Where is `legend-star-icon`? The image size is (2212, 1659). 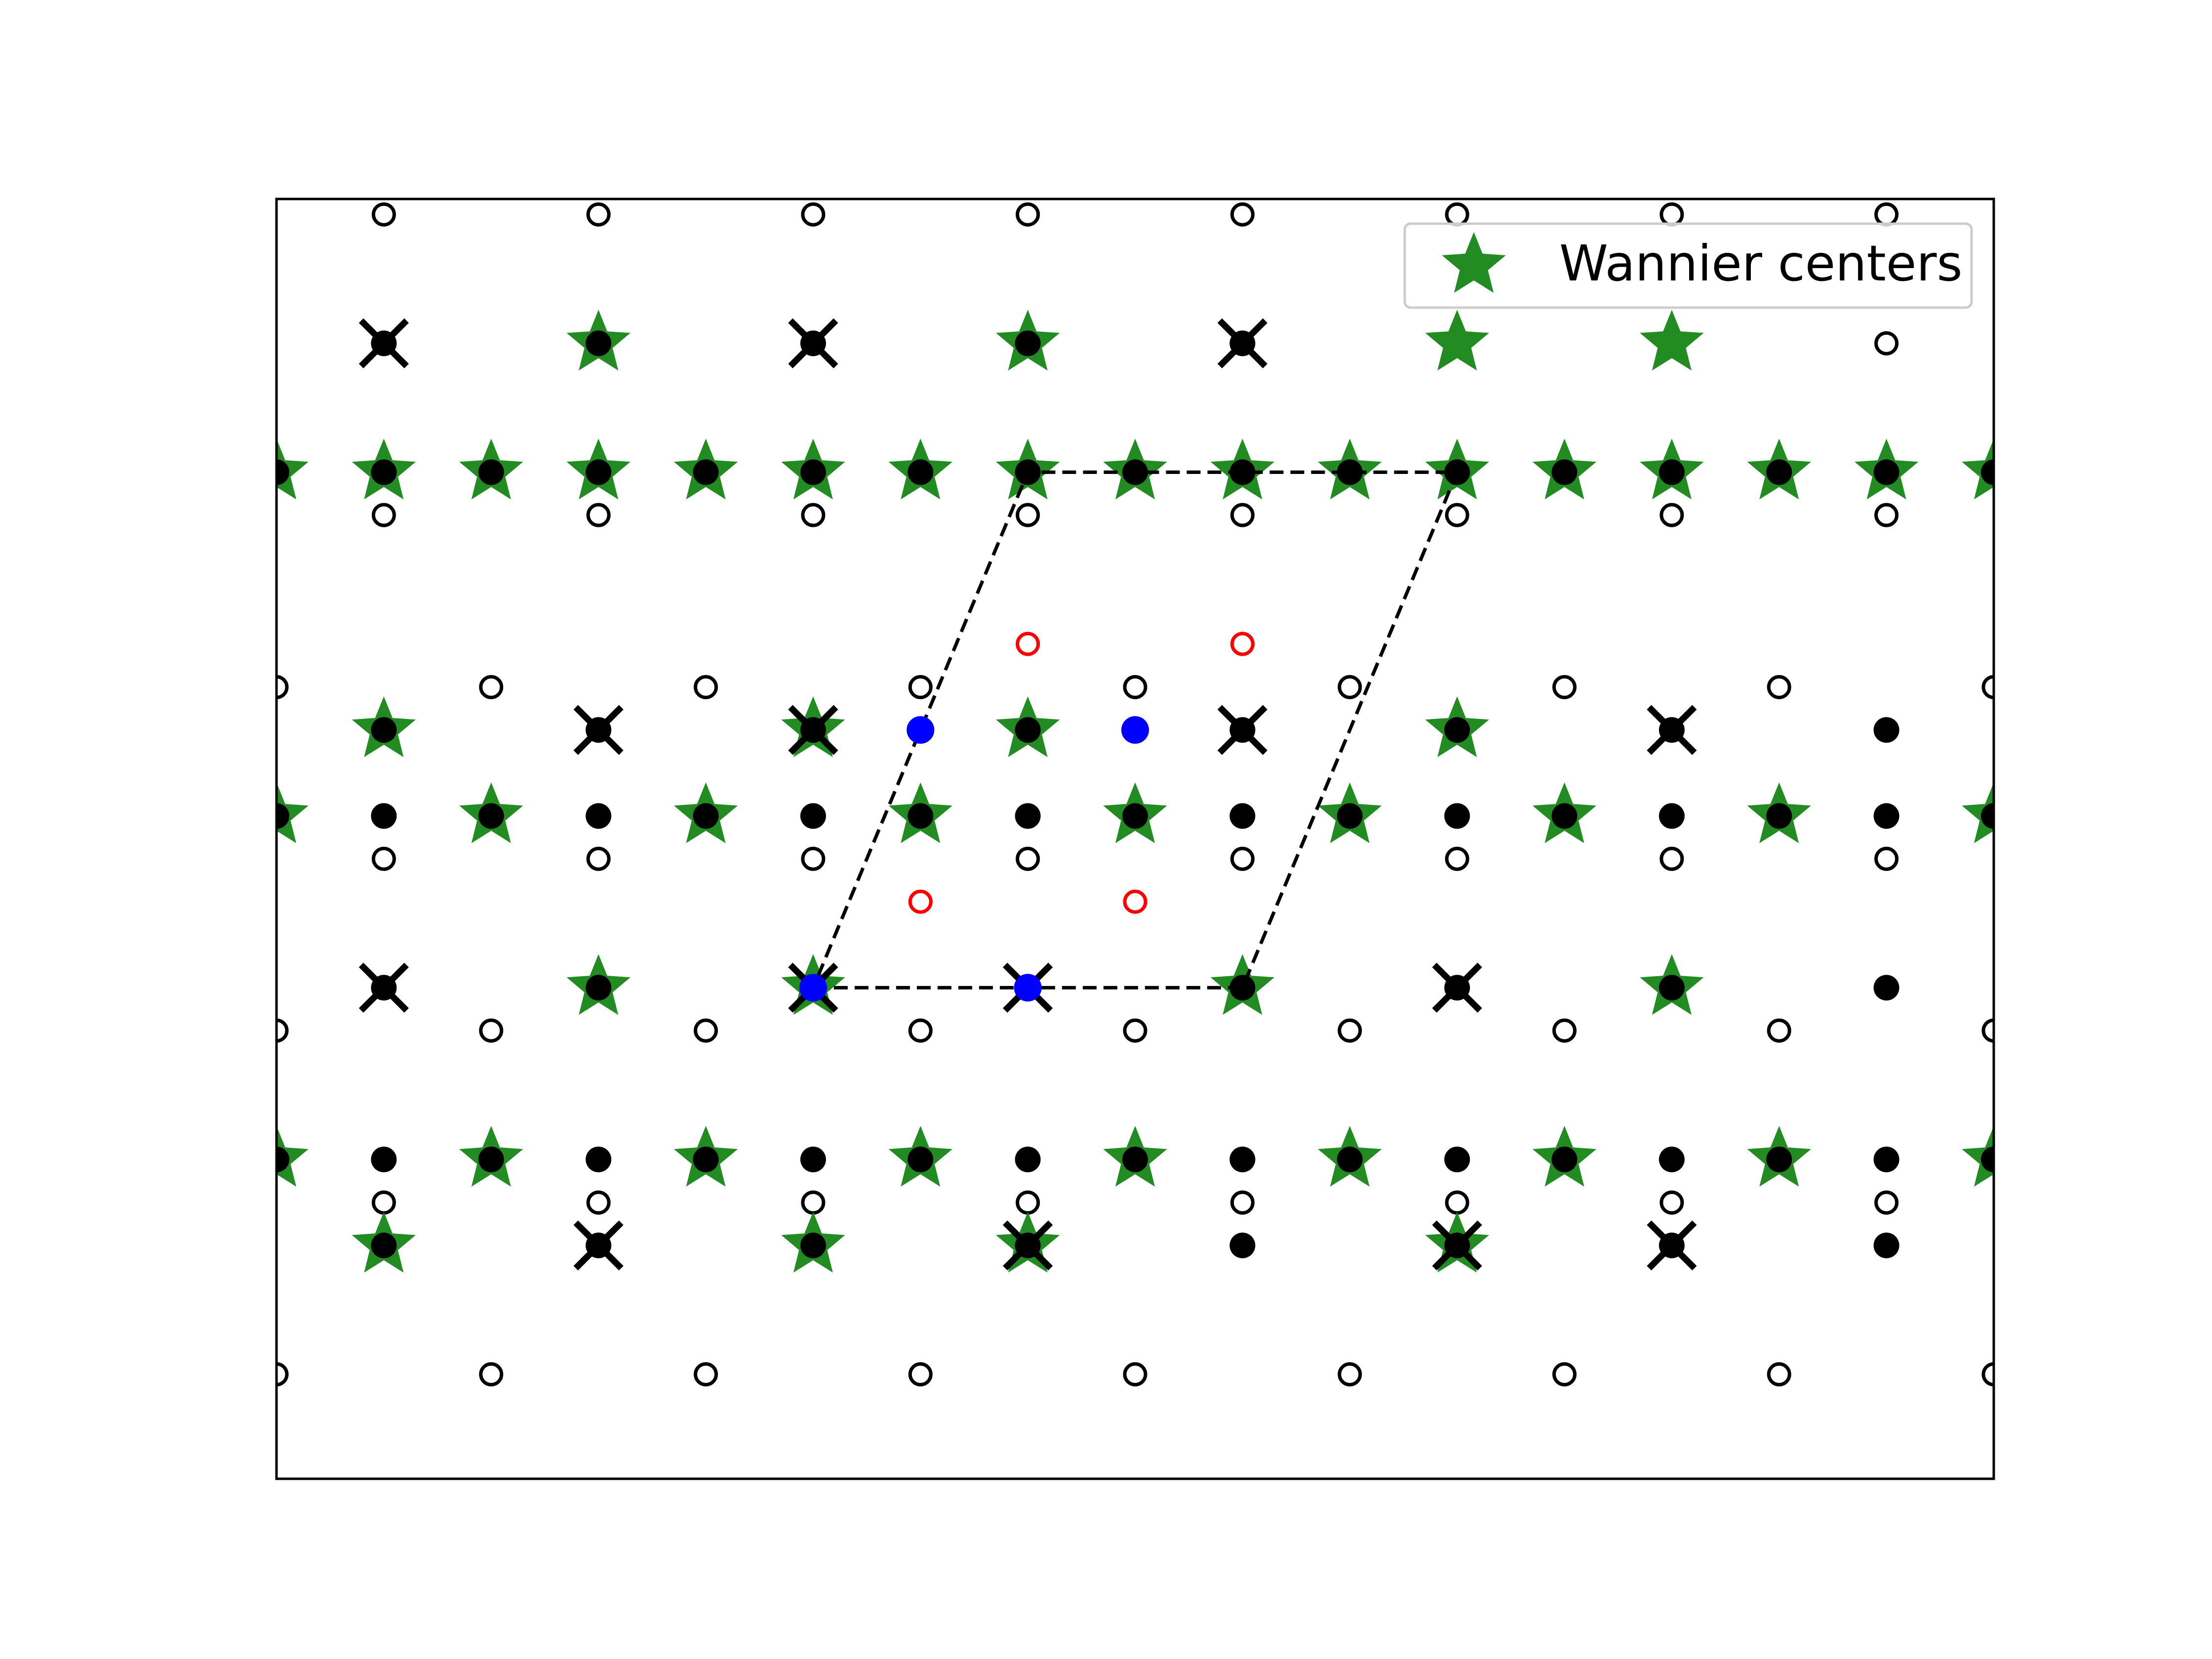 legend-star-icon is located at coordinates (1474, 263).